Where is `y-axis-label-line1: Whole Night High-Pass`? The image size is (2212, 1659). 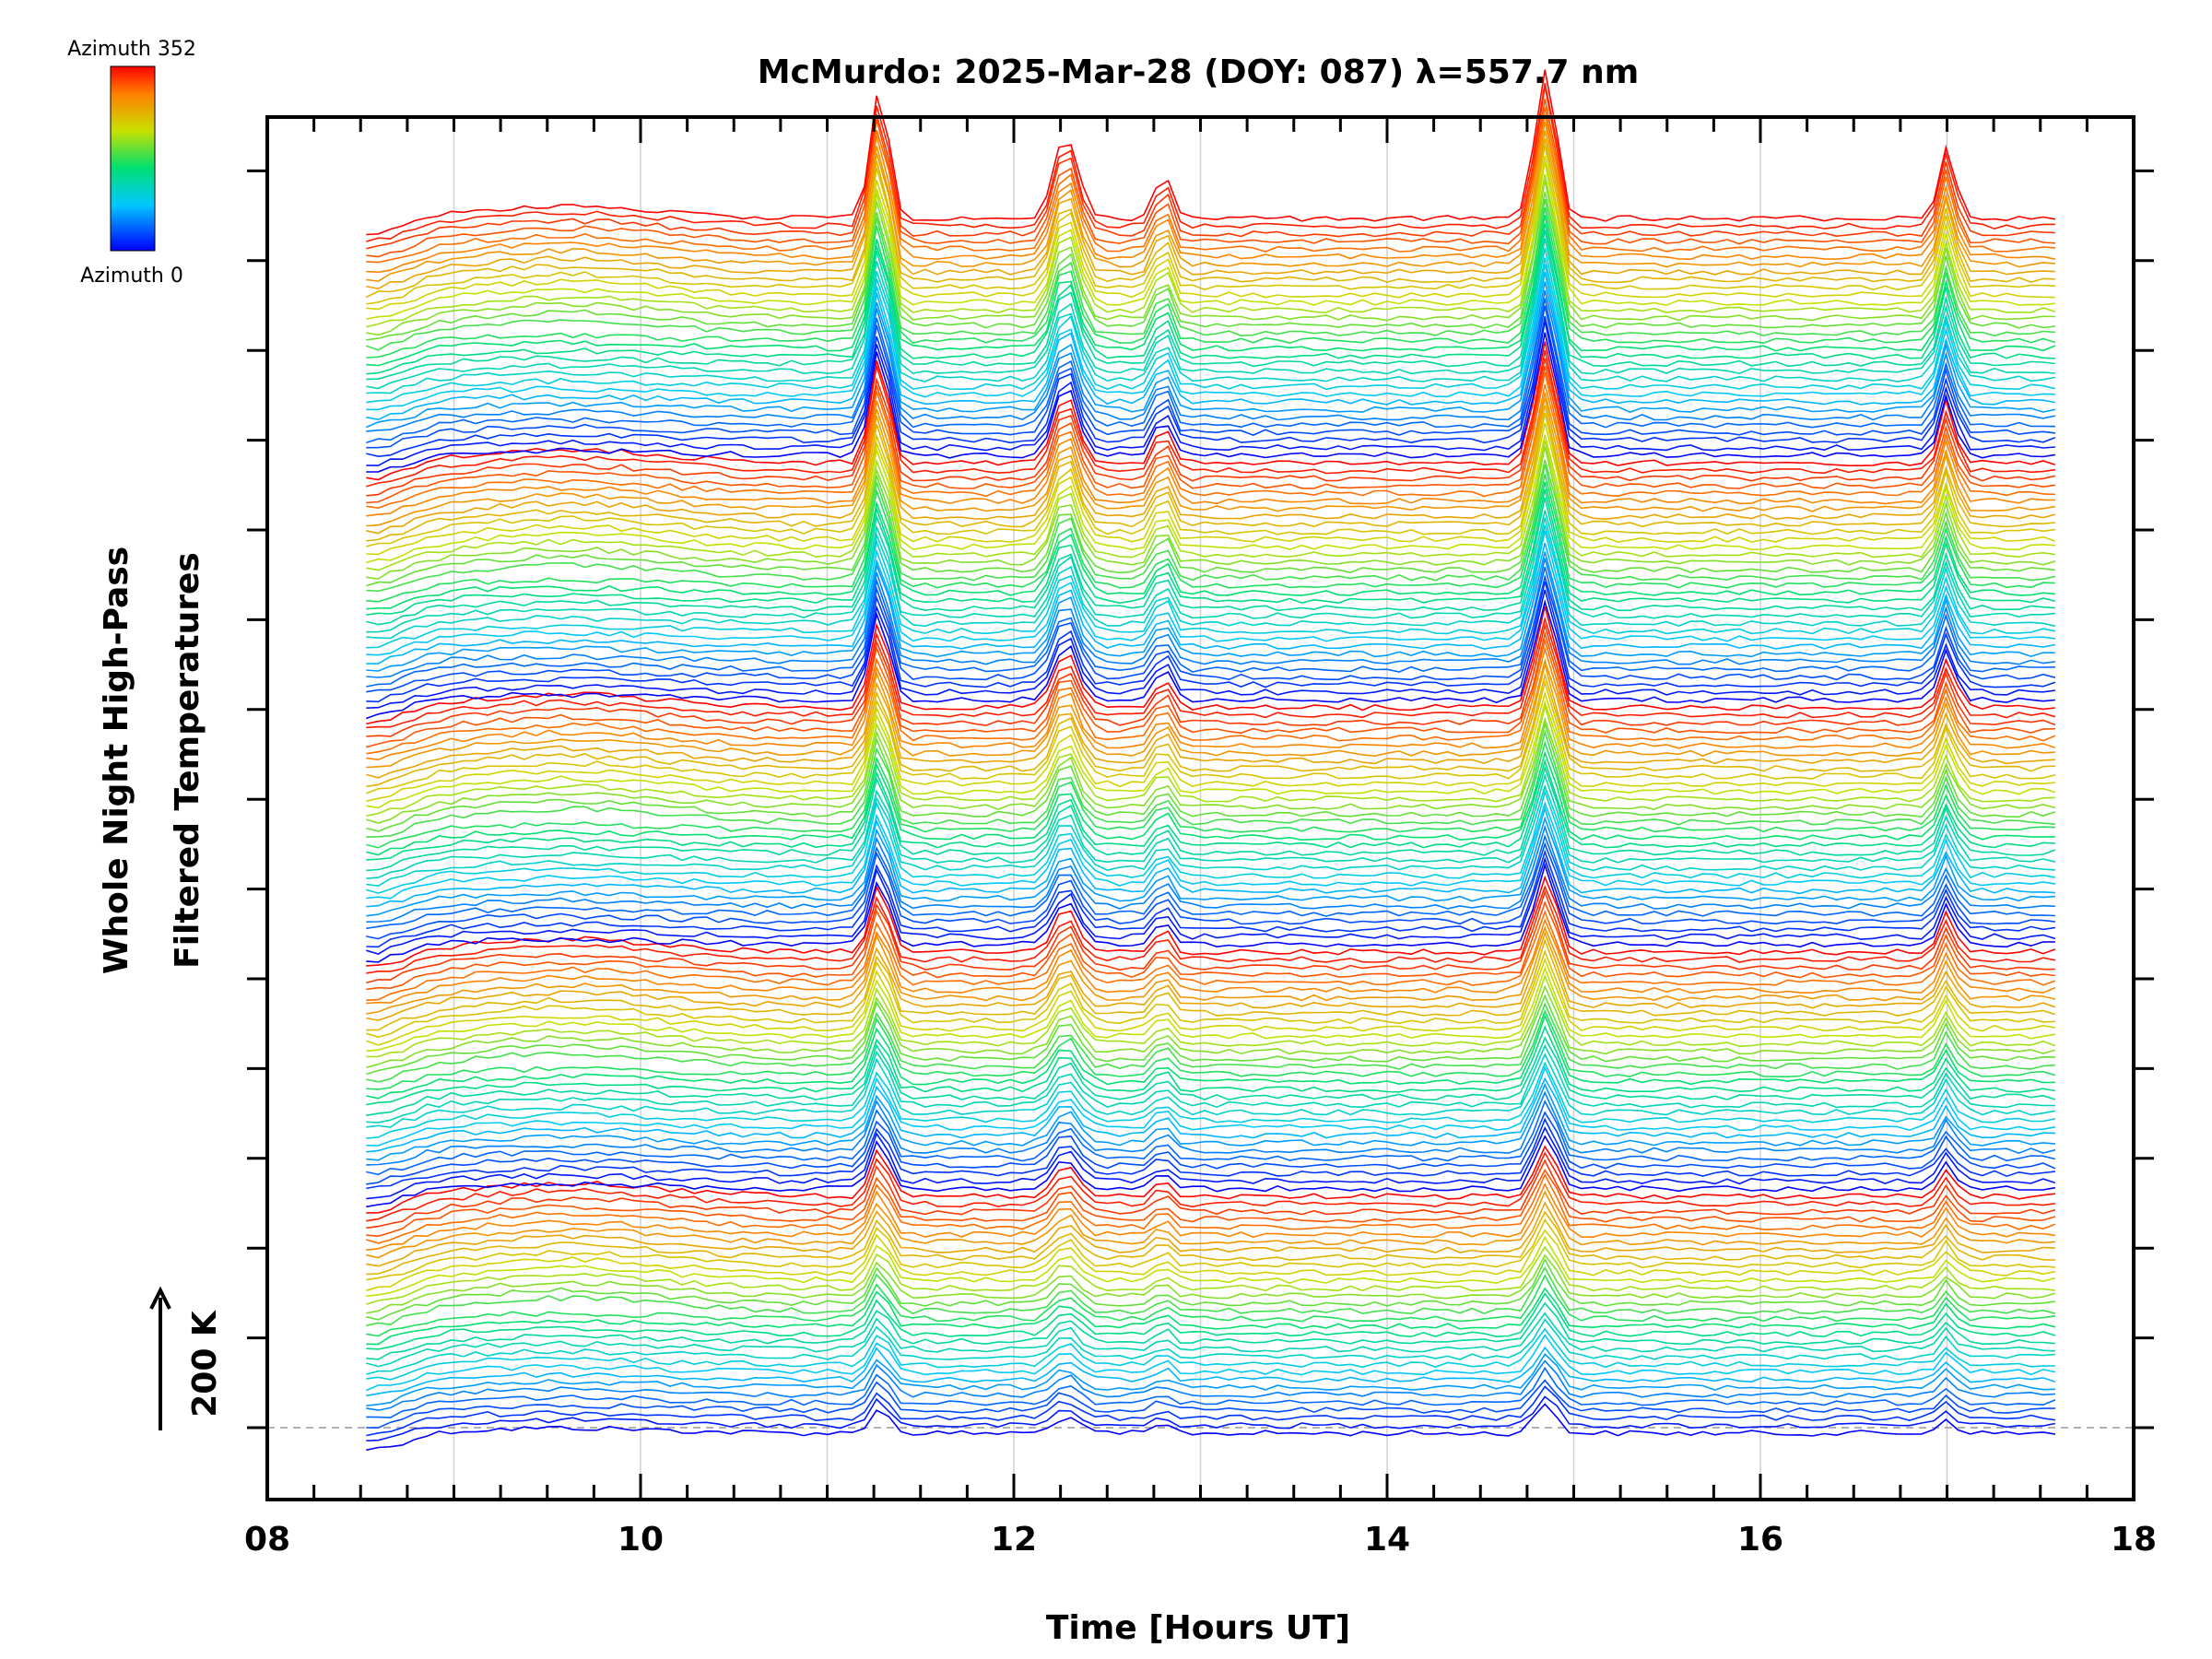 y-axis-label-line1: Whole Night High-Pass is located at coordinates (116, 760).